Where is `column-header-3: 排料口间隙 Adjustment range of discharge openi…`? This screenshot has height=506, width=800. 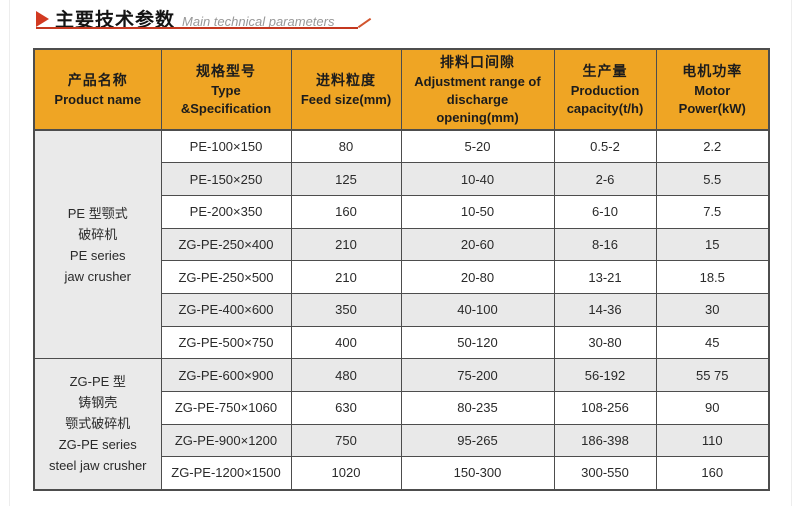
column-header-3: 排料口间隙 Adjustment range of discharge openi… is located at coordinates (477, 89).